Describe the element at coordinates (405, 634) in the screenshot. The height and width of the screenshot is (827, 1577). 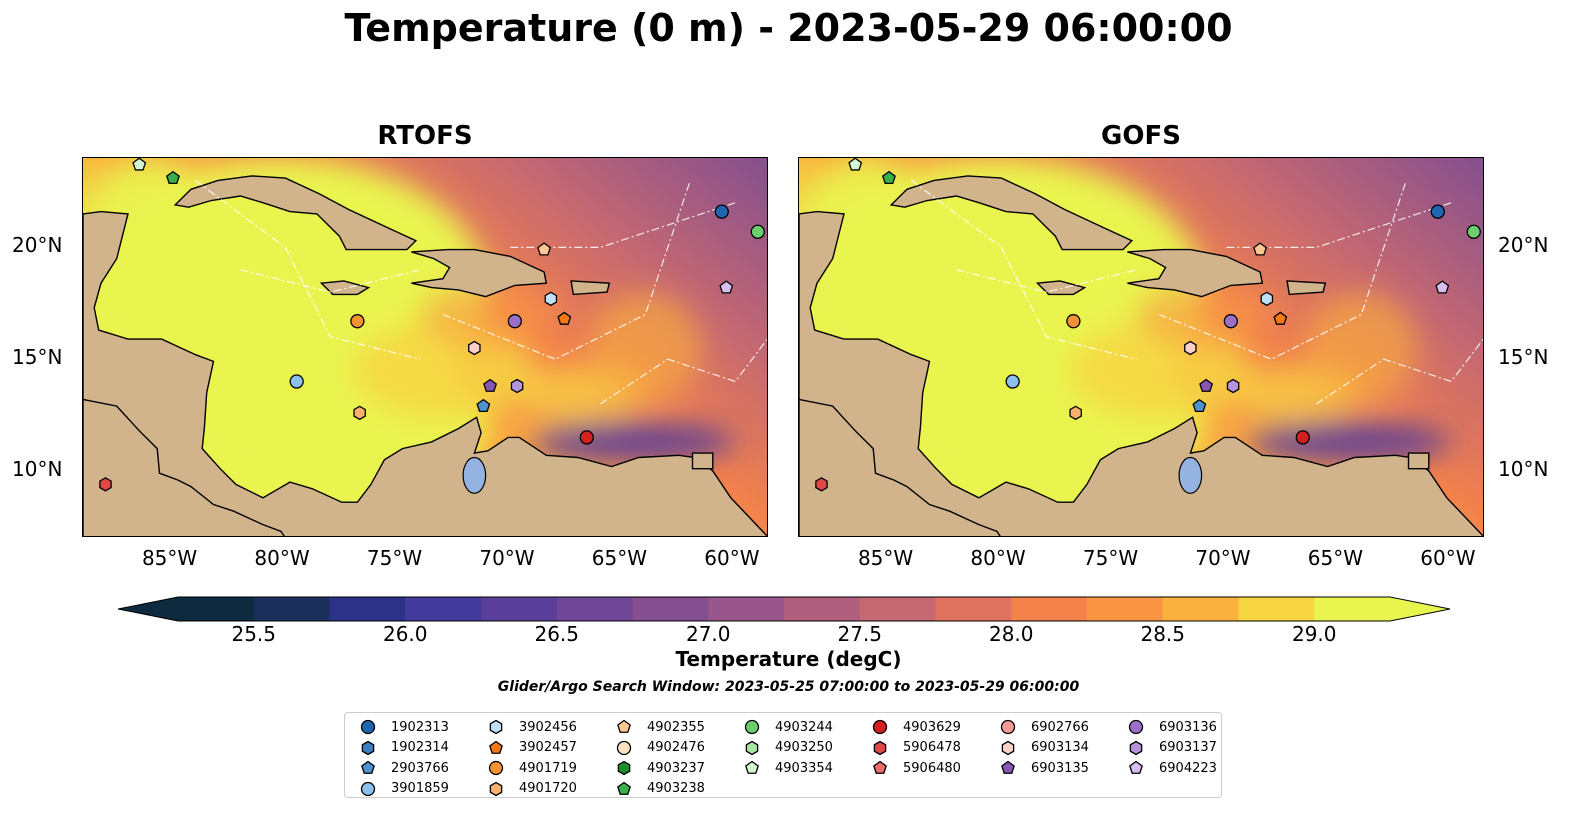
I see `colorbar-tick-label: 26.0` at that location.